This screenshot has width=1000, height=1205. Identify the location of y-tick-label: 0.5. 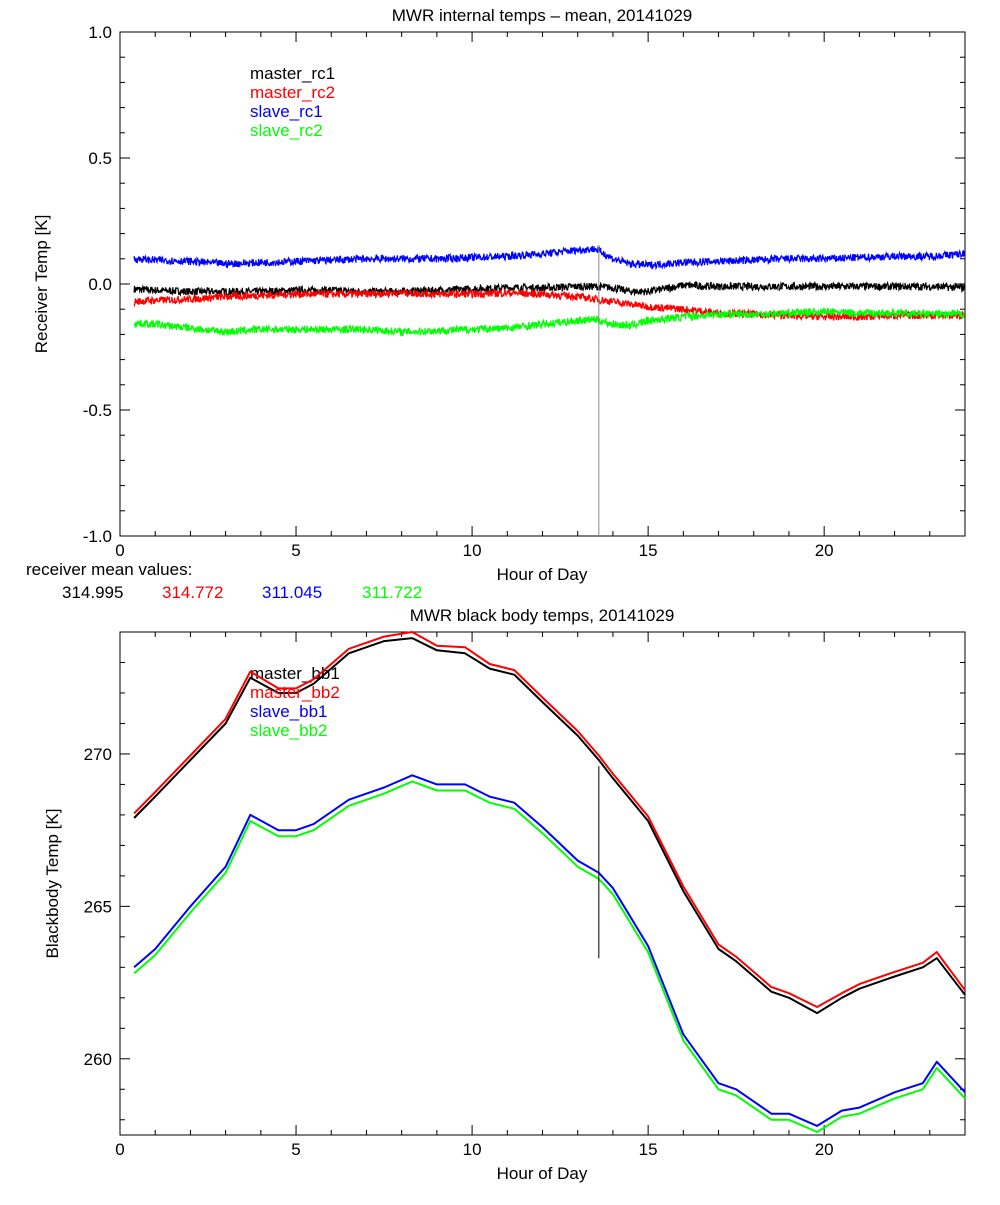
(100, 158).